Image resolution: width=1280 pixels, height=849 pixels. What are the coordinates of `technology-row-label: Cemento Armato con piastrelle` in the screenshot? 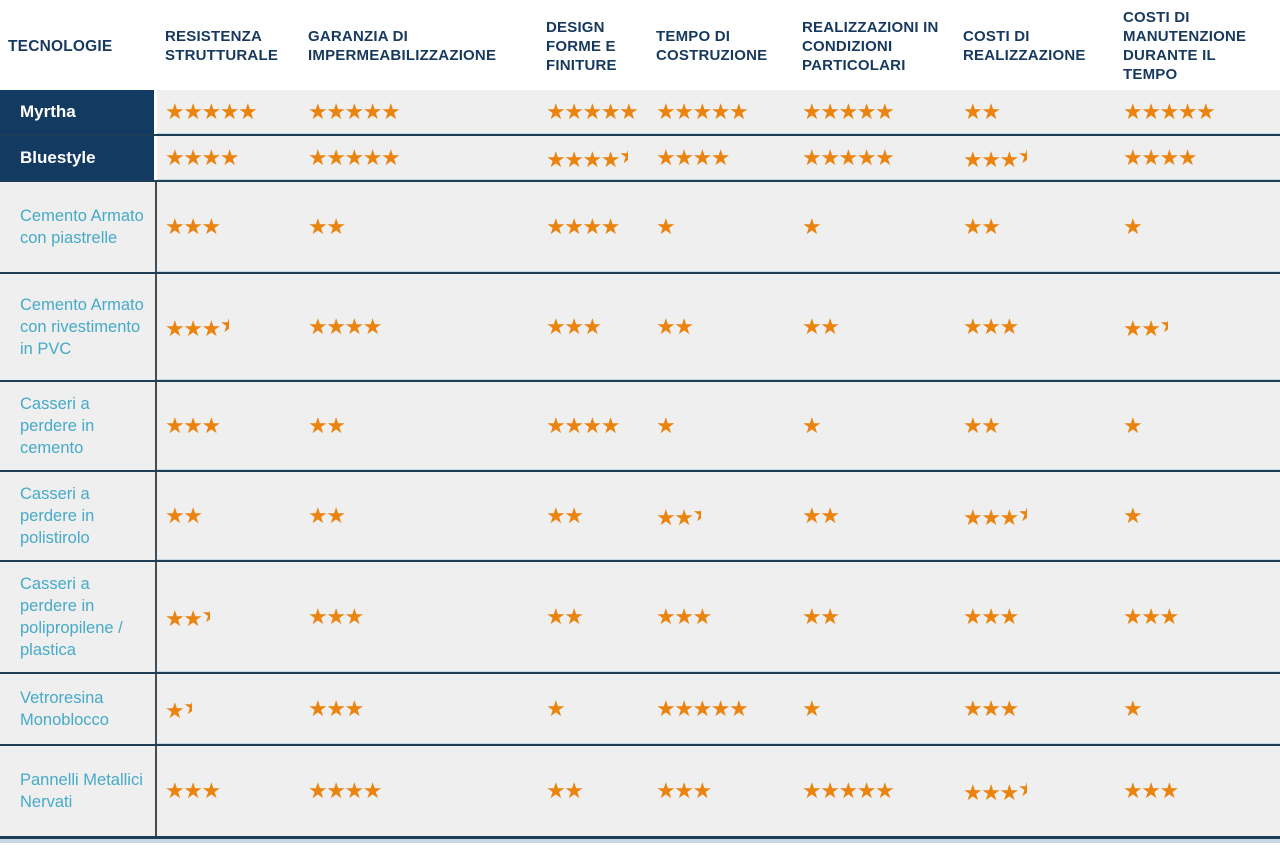 It's located at (78, 227).